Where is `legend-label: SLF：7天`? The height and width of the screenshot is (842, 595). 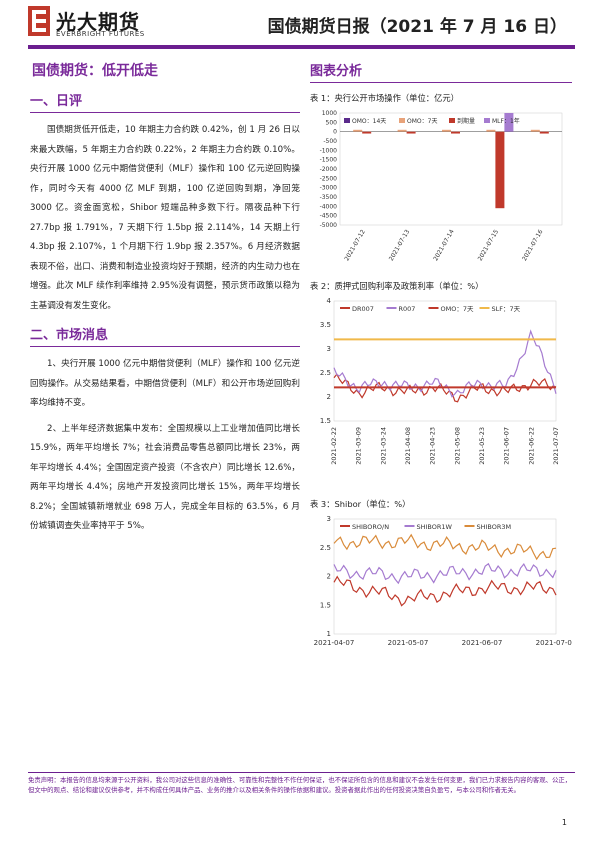
legend-label: SLF：7天 is located at coordinates (506, 309).